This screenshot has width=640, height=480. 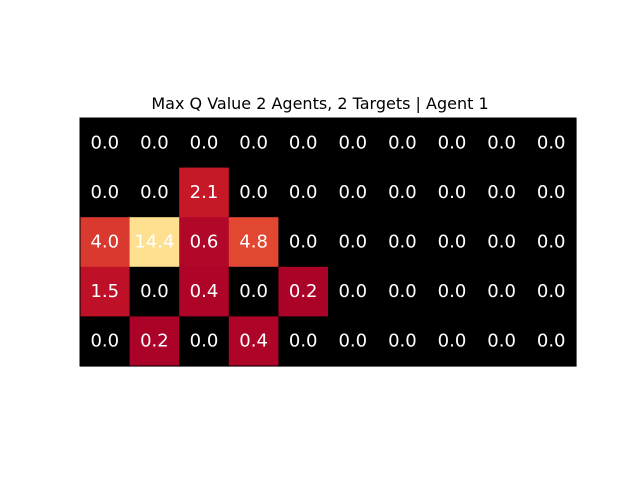 I want to click on heatmap-value-label-r4-c1: 0.2, so click(x=154, y=341).